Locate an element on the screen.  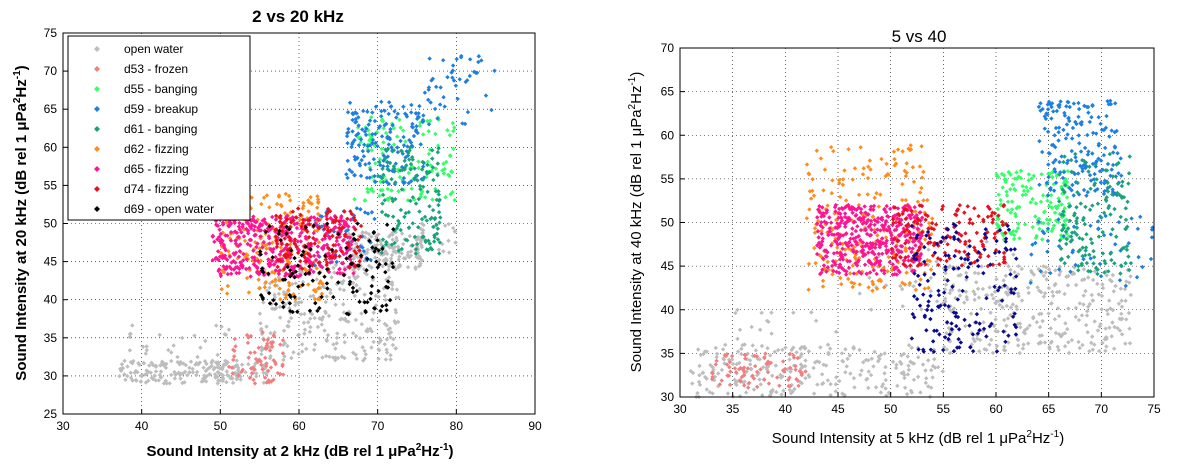
legend-label: d74 - fizzing is located at coordinates (156, 189).